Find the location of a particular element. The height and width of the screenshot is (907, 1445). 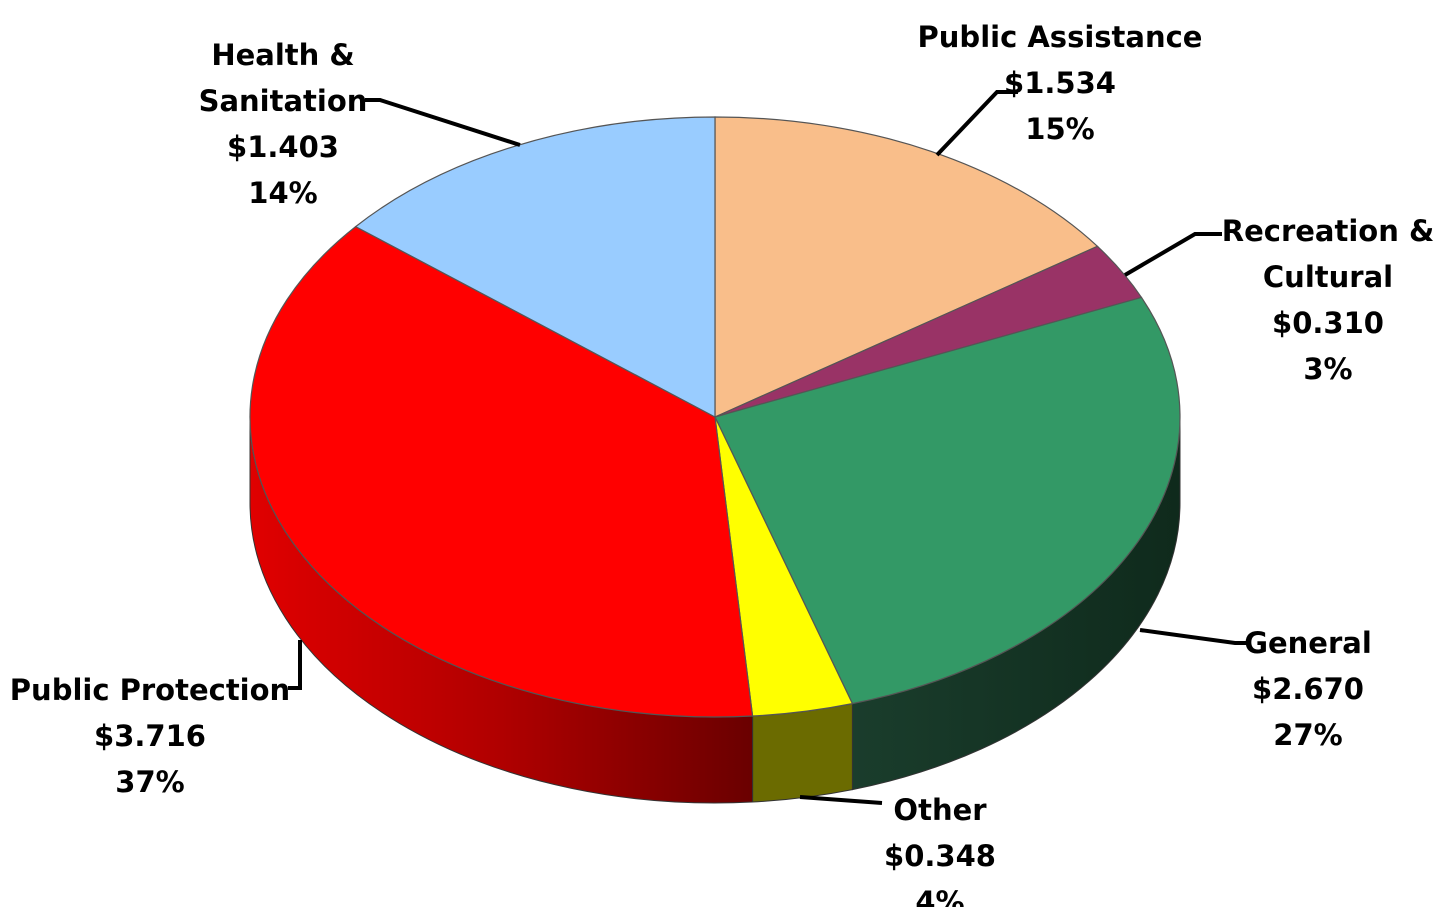

slice-label-other-value: $0.348 is located at coordinates (940, 856).